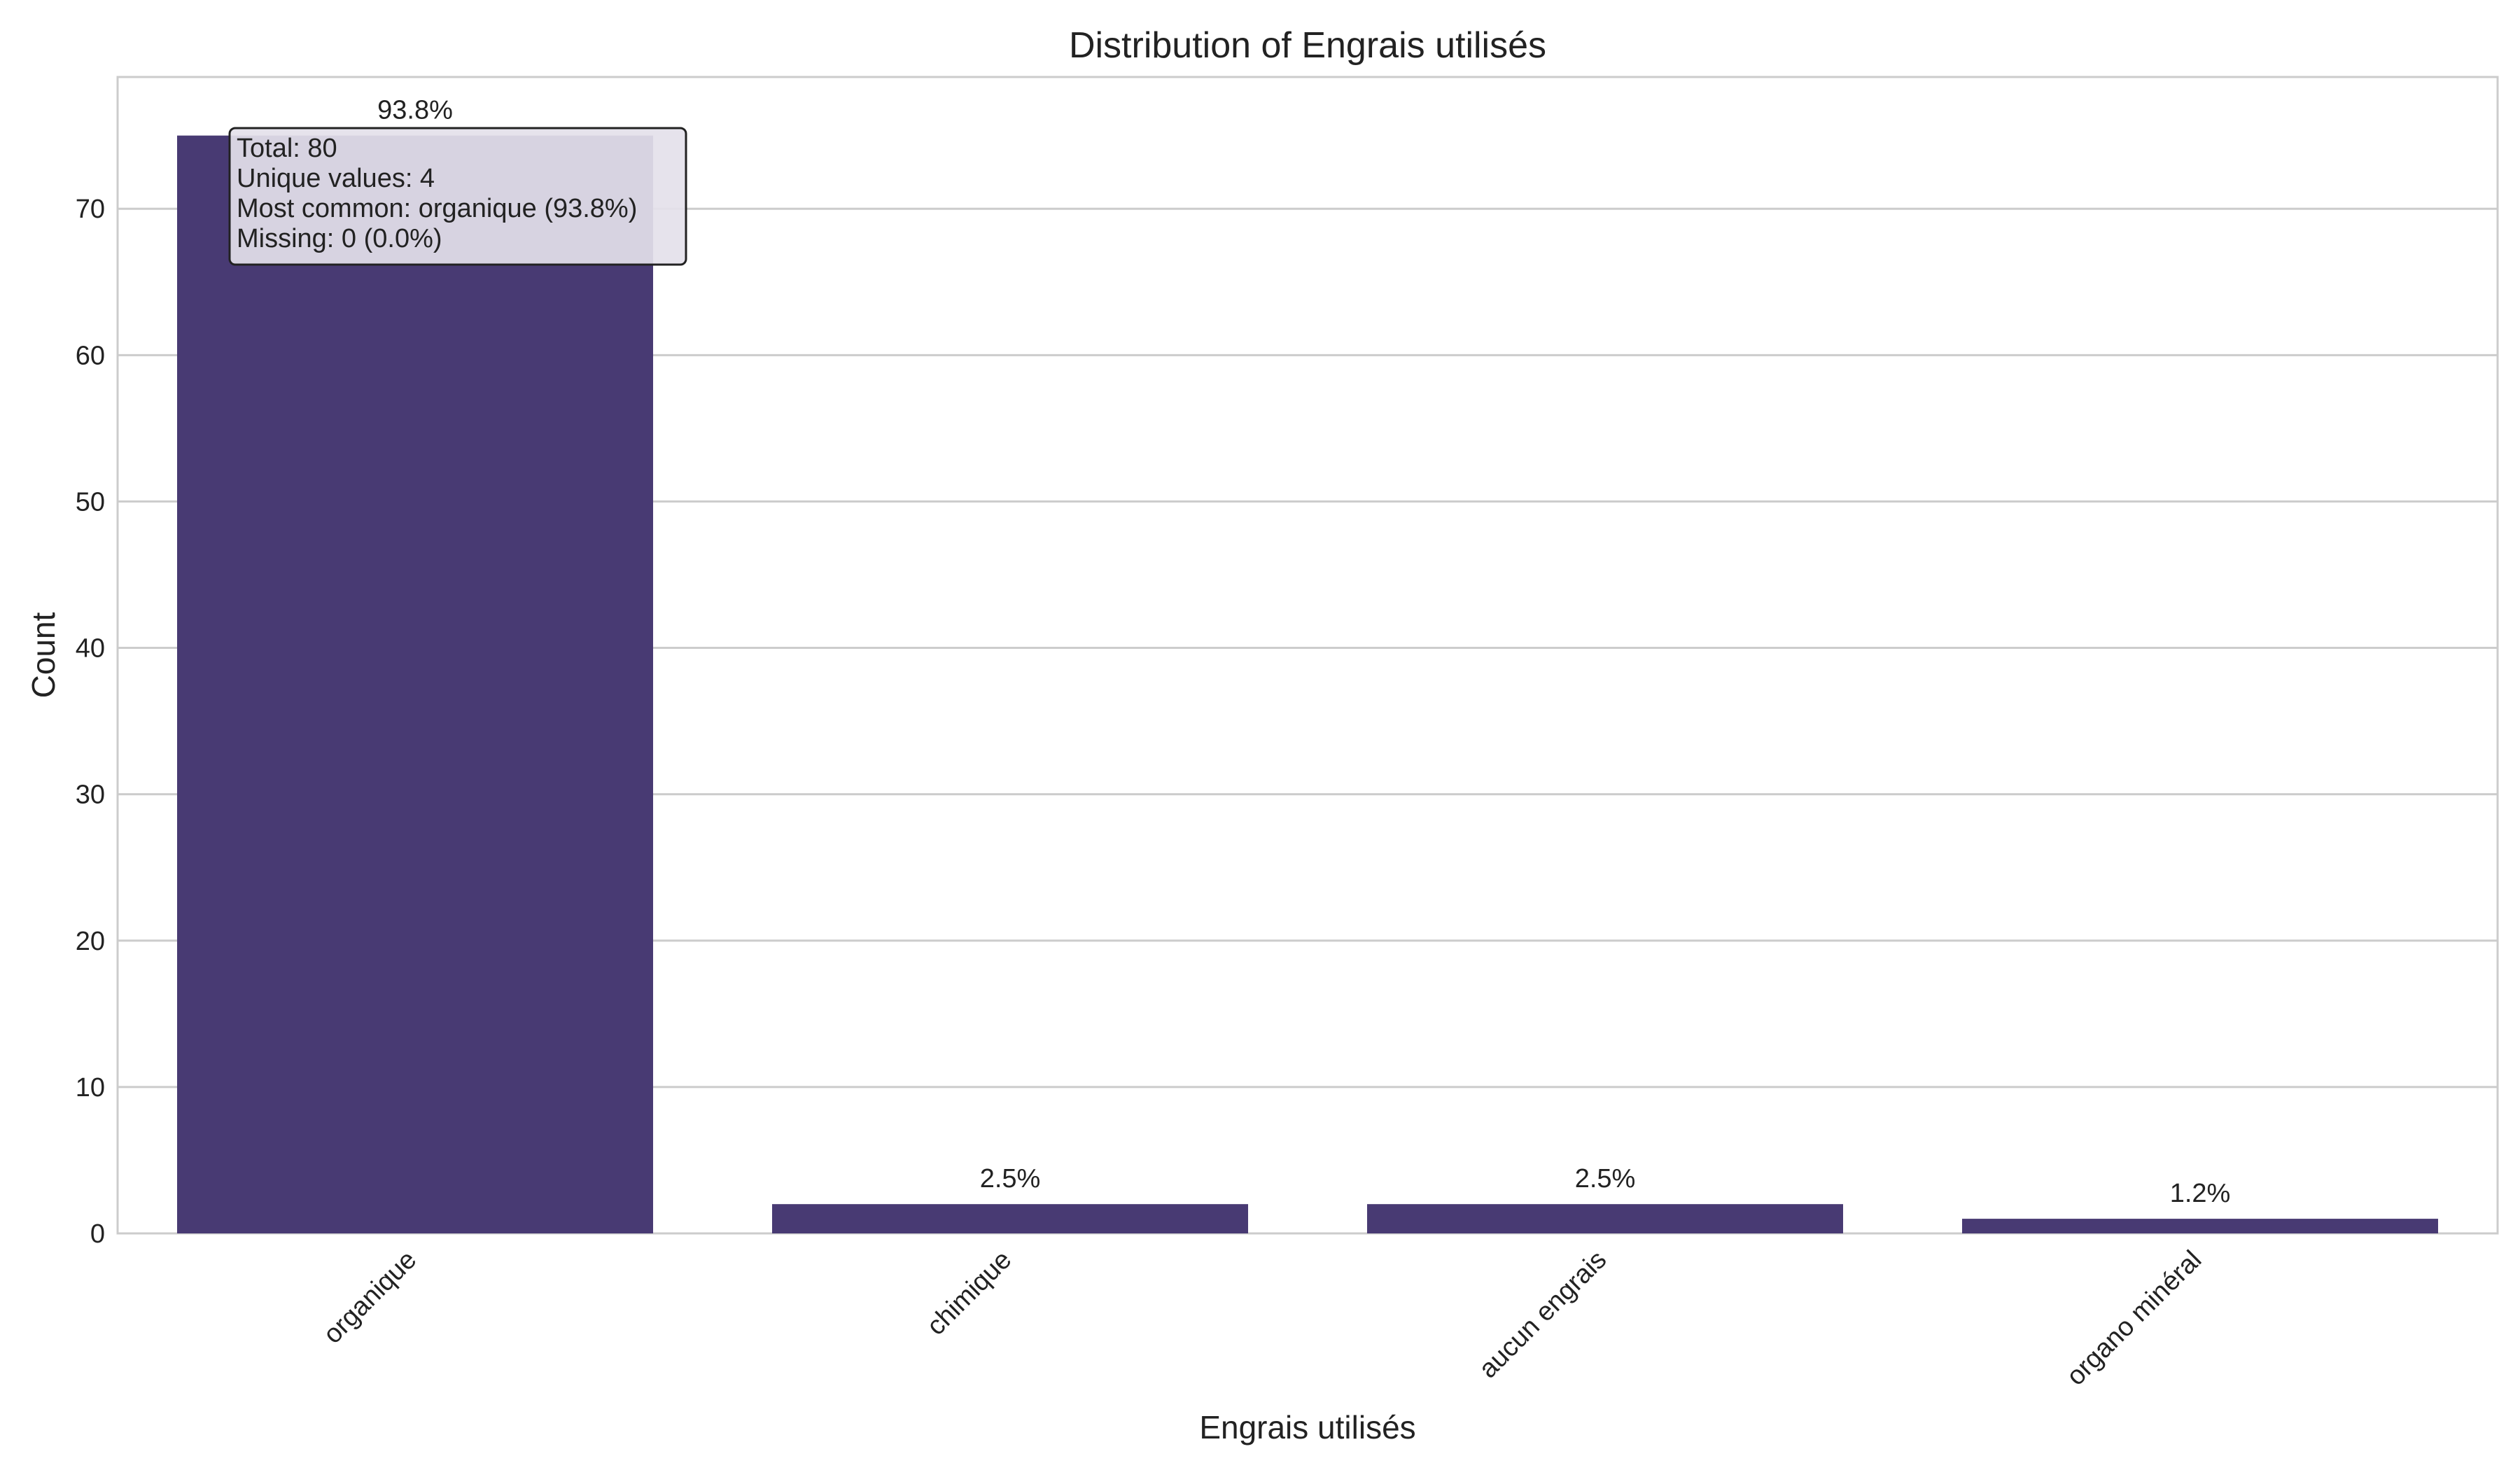  I want to click on stats-box-background, so click(457, 196).